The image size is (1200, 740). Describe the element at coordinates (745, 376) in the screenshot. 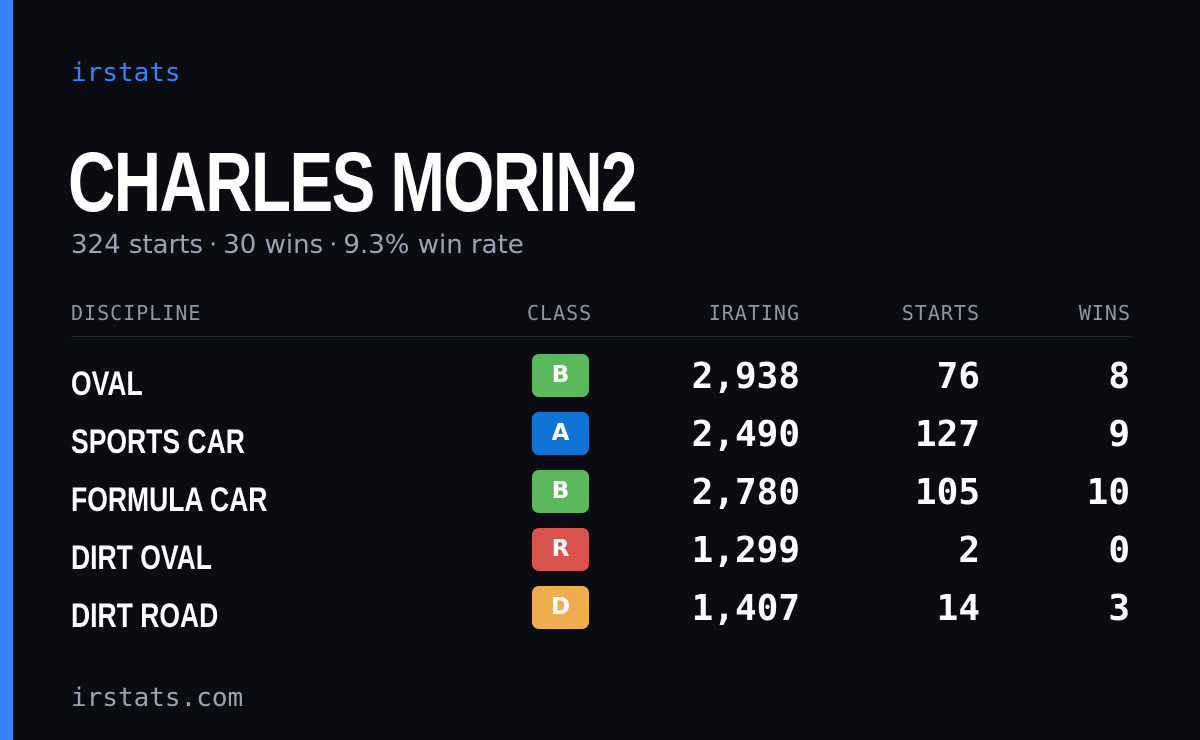

I see `irating-value: 2,938` at that location.